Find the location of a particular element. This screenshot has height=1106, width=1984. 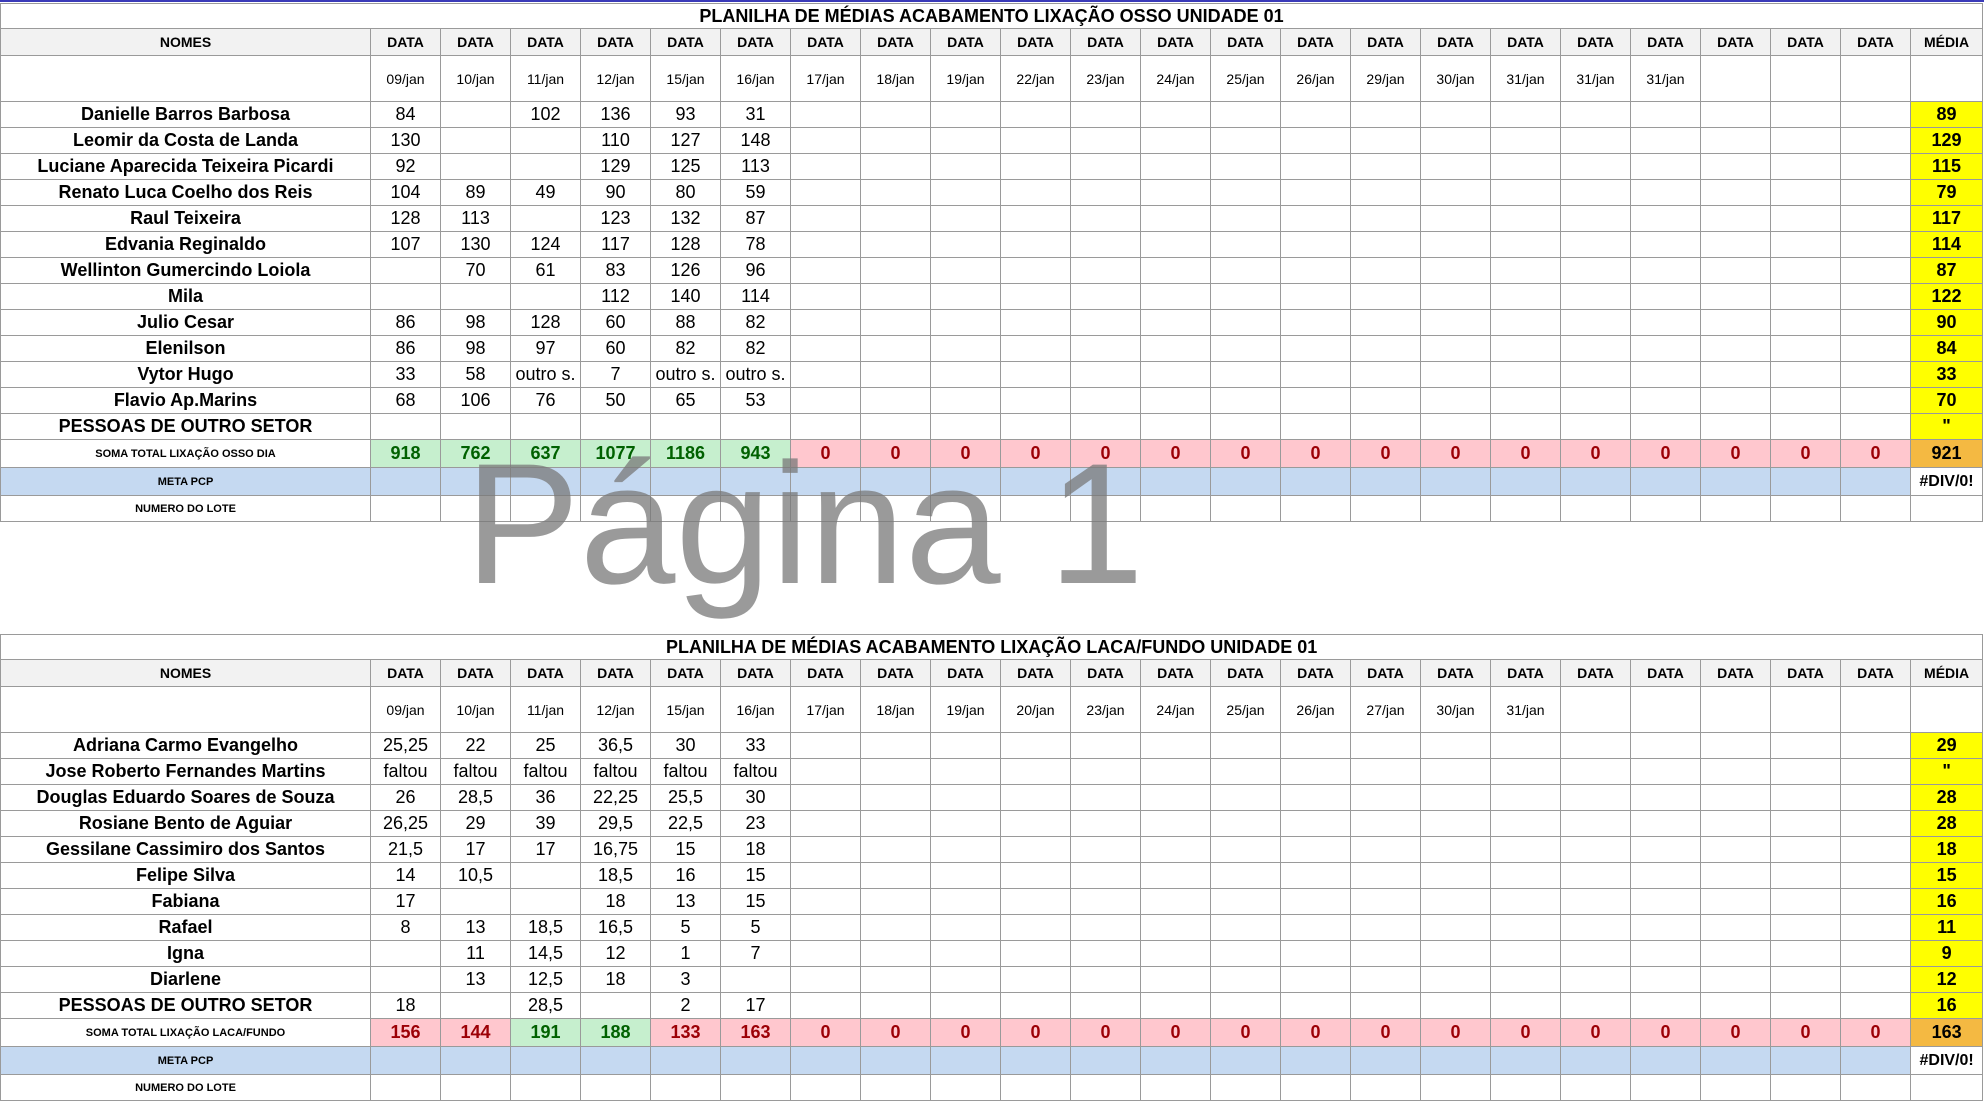

lote-label-cell: NUMERO DO LOTE is located at coordinates (185, 508).